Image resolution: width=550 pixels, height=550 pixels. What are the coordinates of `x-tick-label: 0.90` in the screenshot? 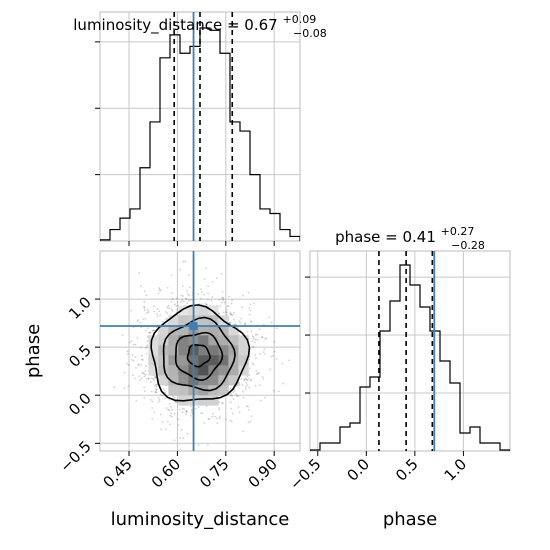 It's located at (263, 473).